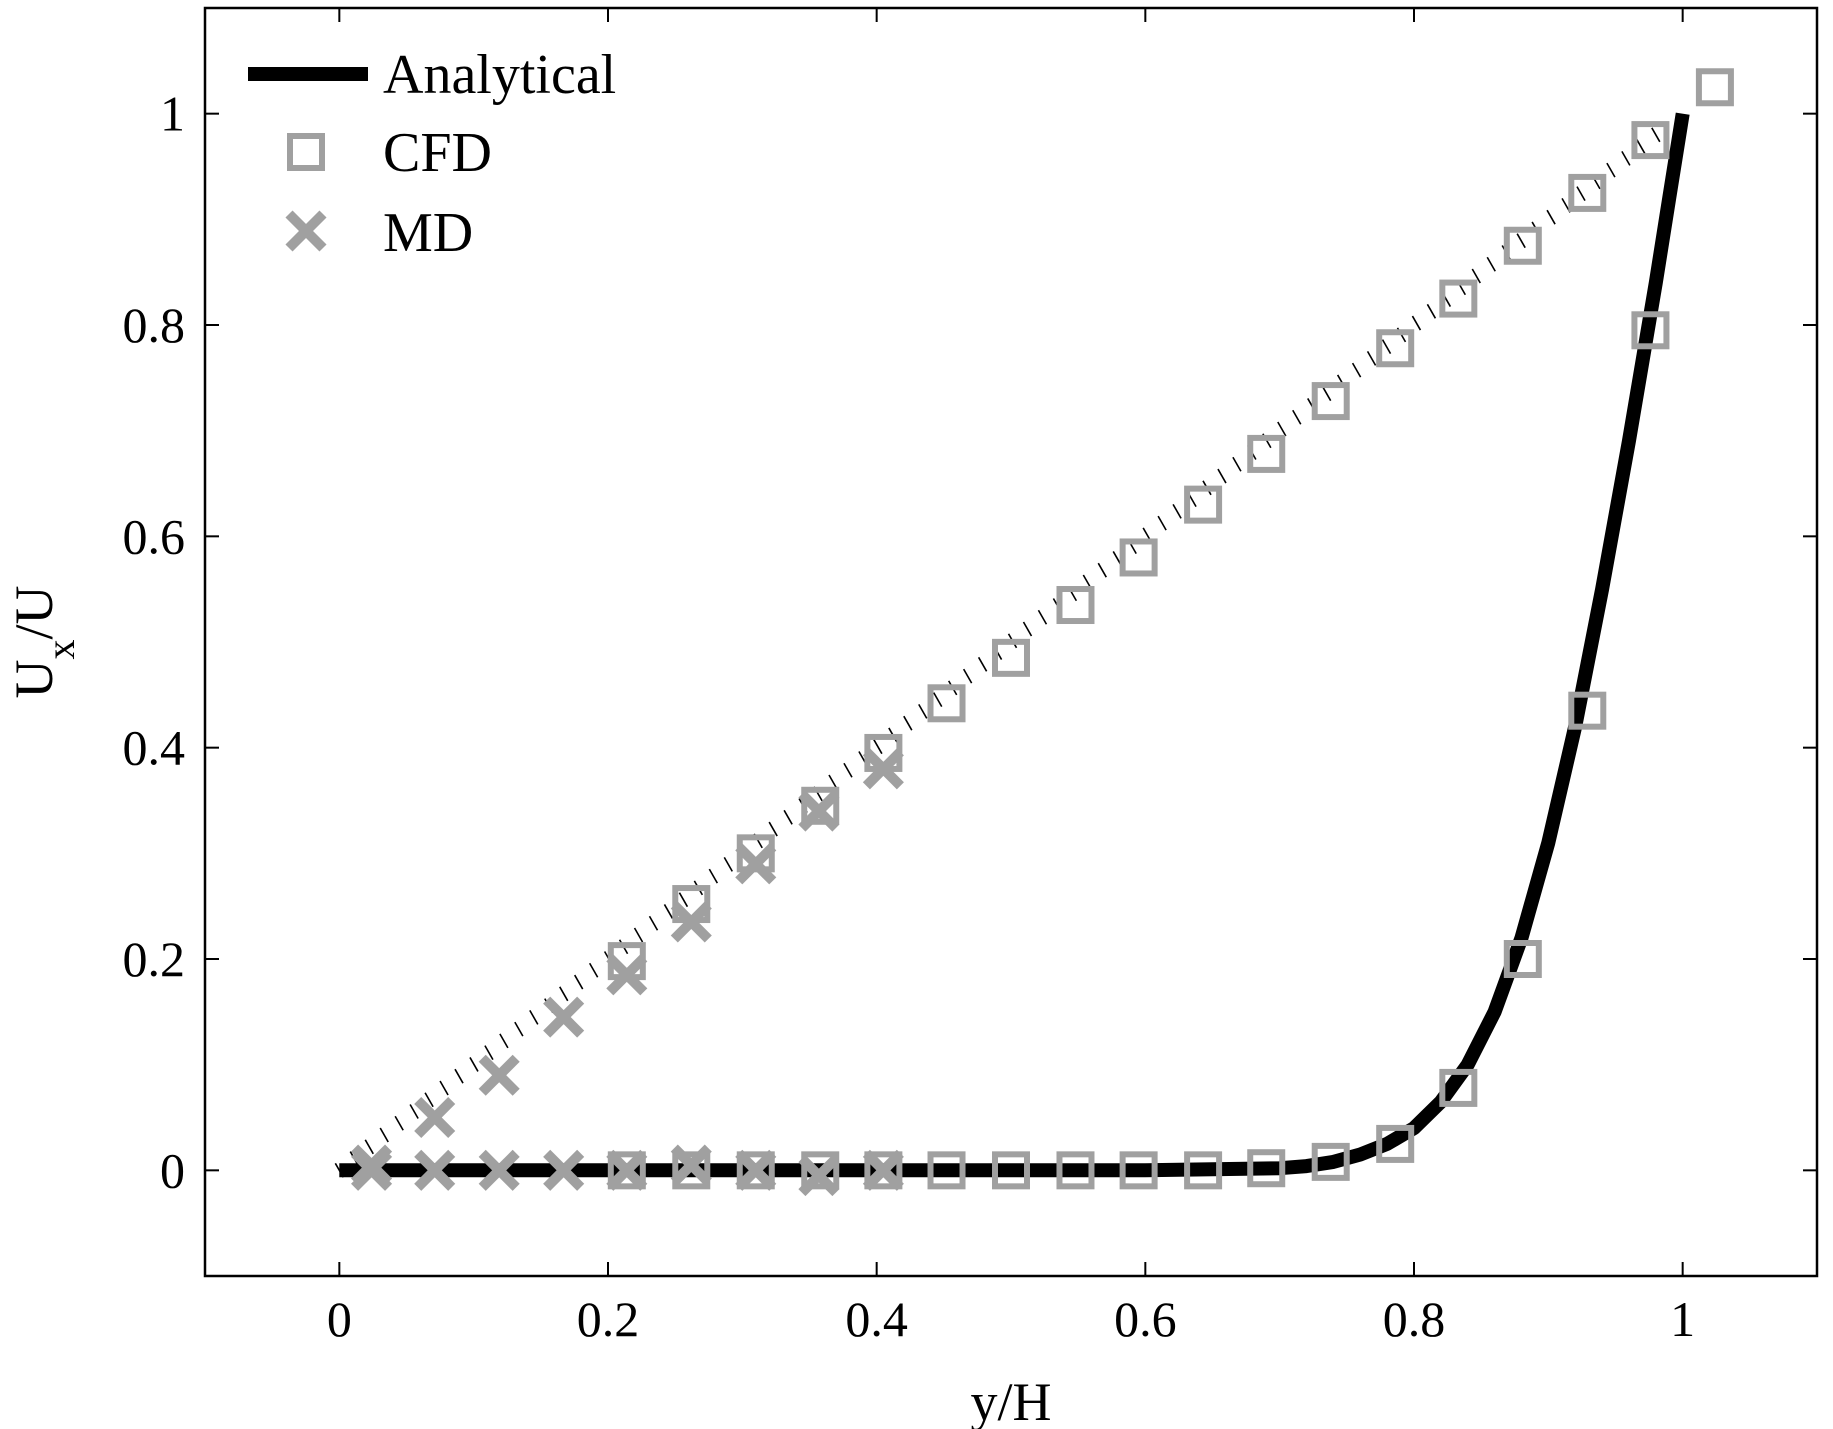 This screenshot has height=1429, width=1833. Describe the element at coordinates (608, 1319) in the screenshot. I see `x-tick-label: 0.2` at that location.